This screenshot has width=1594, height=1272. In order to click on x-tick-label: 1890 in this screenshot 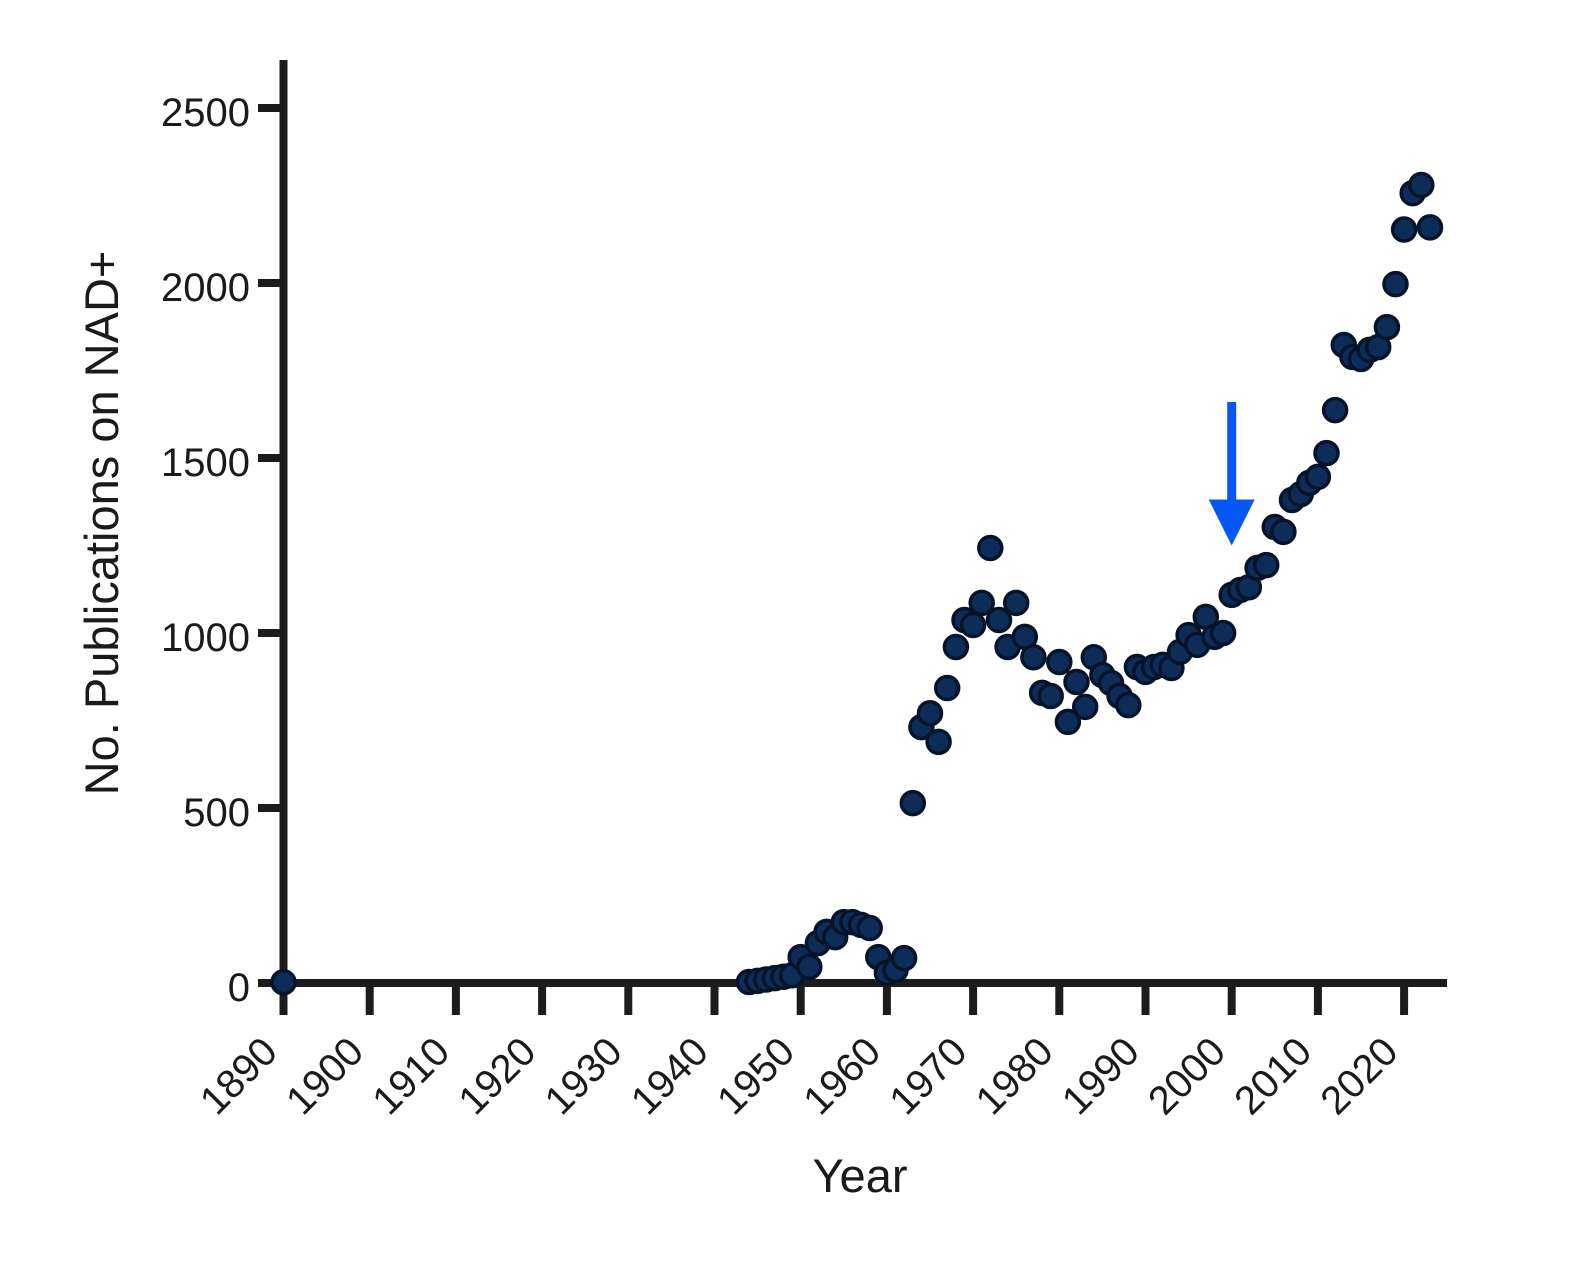, I will do `click(239, 1076)`.